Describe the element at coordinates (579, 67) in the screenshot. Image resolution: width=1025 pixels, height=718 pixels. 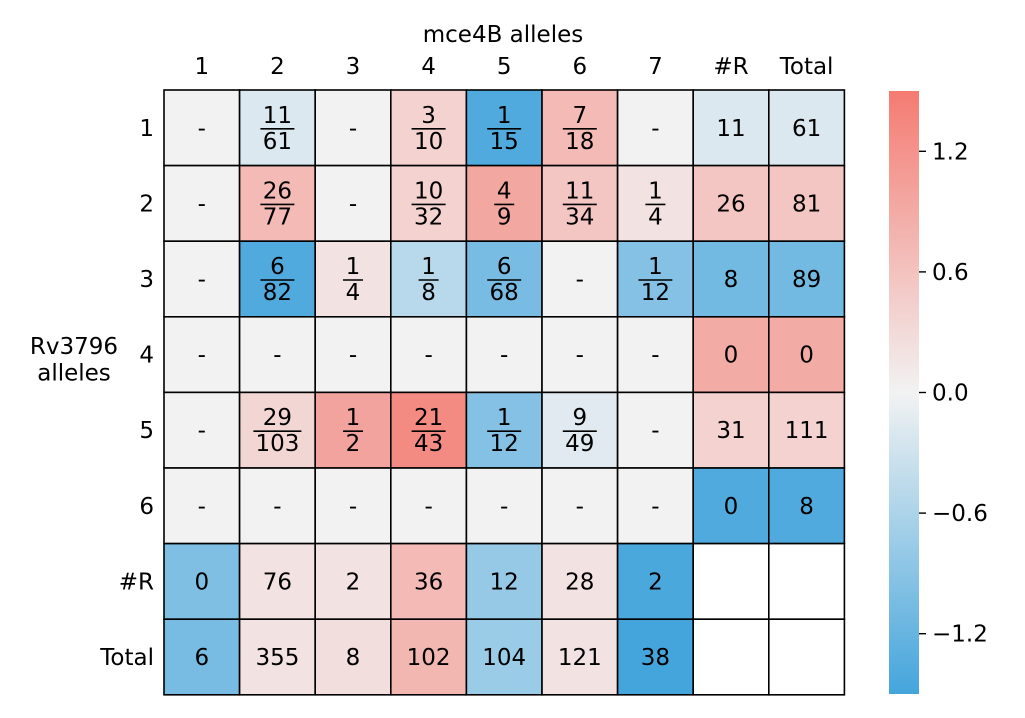
I see `column-label: 6` at that location.